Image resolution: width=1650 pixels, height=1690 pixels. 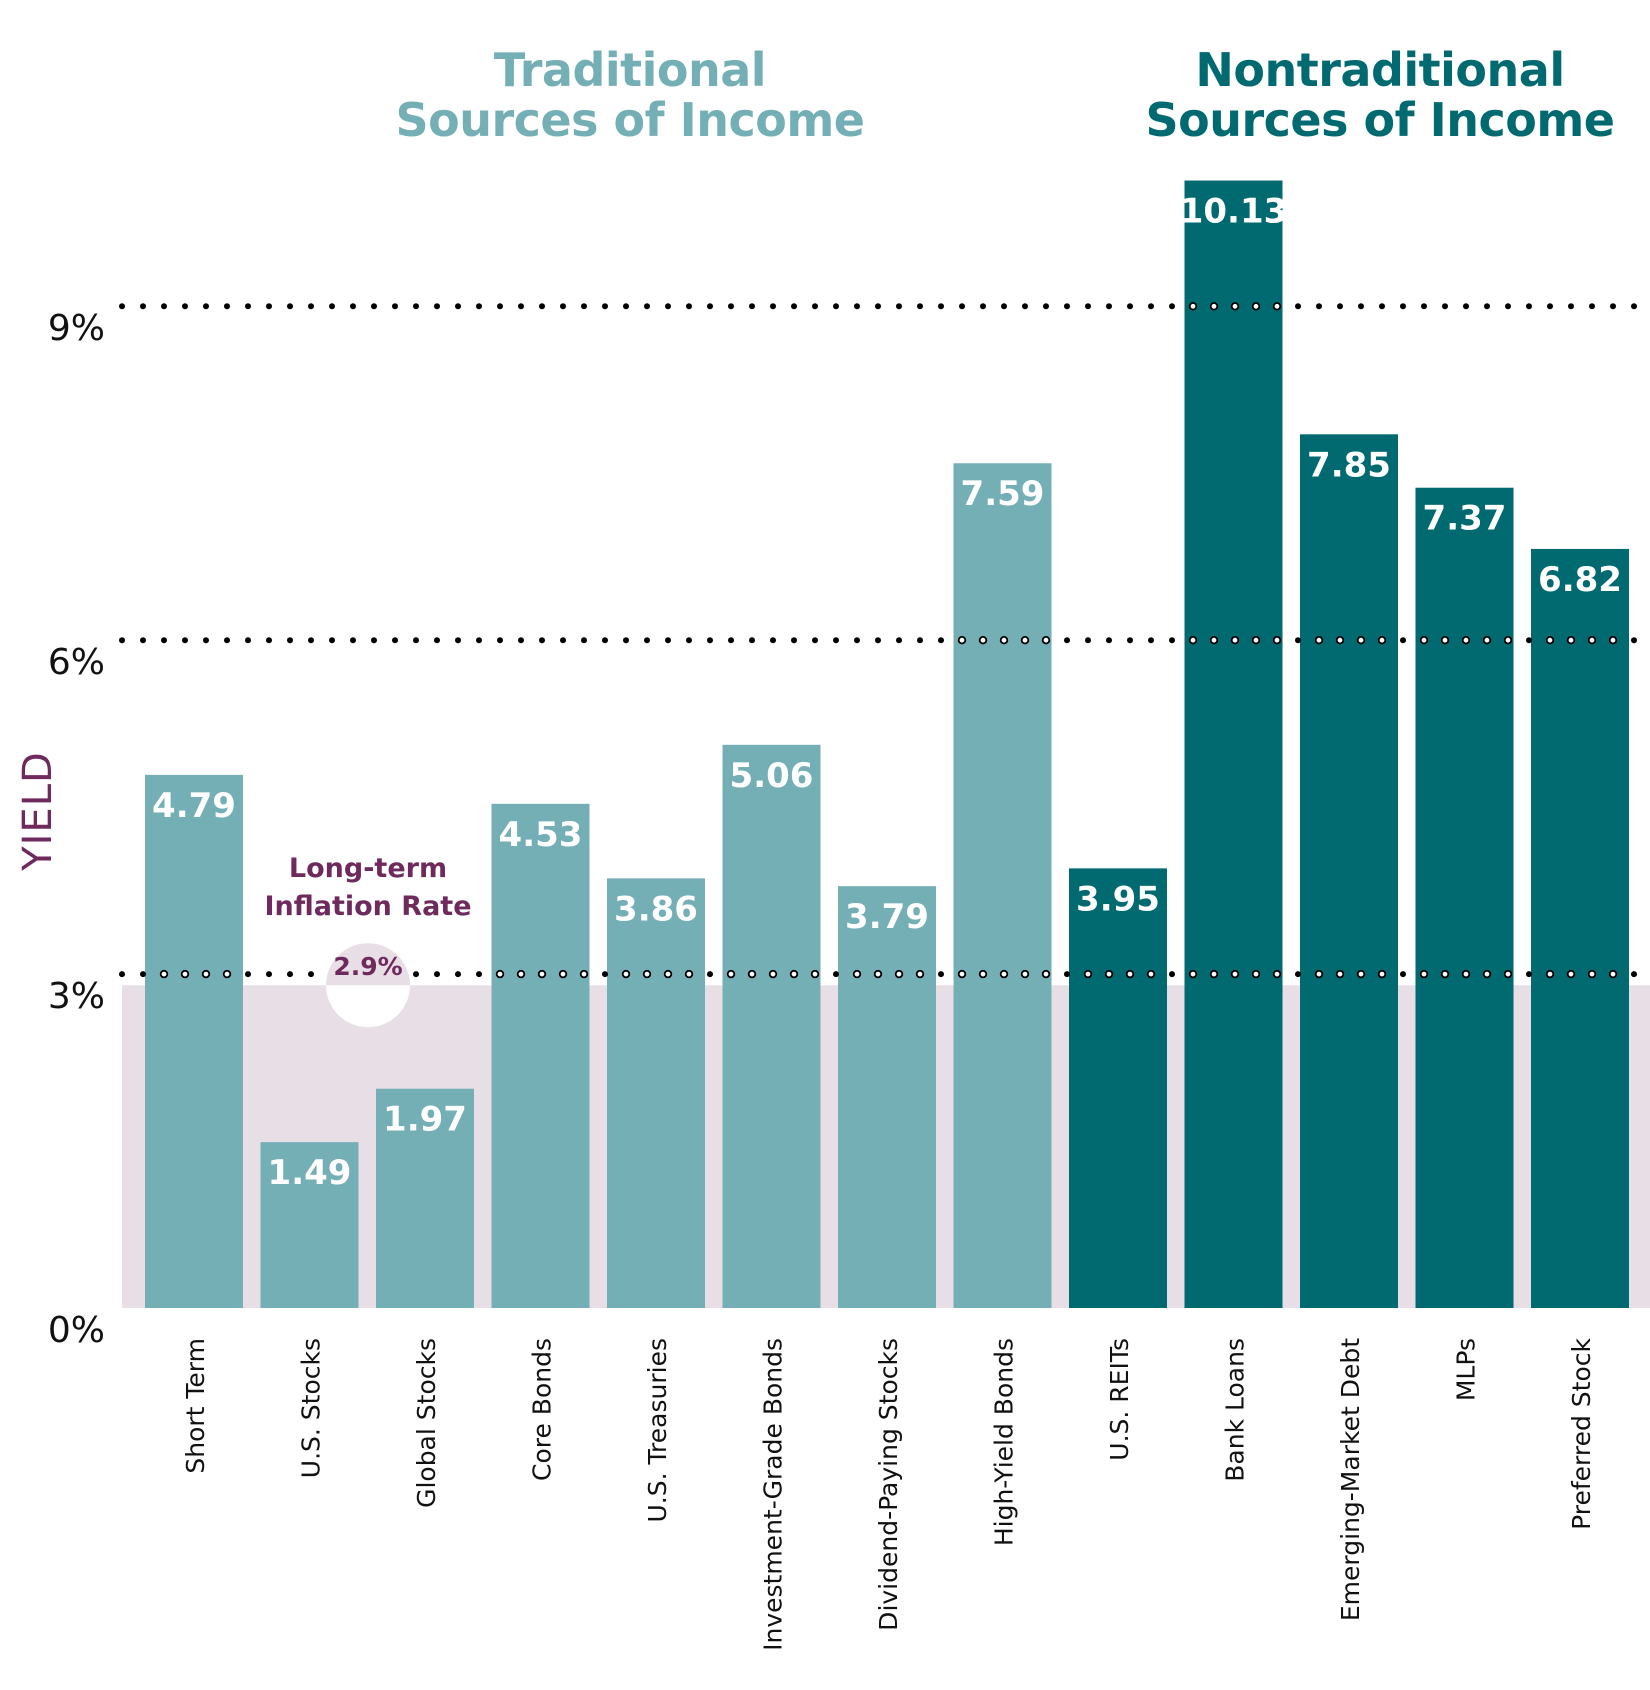 I want to click on bar-value-label: 1.49, so click(x=310, y=1173).